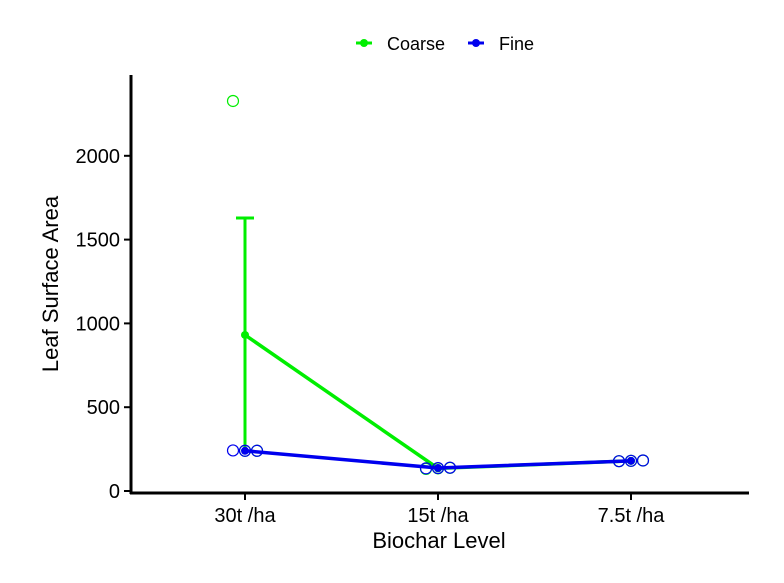 This screenshot has height=583, width=784. I want to click on x-axis-label: Biochar Level, so click(438, 540).